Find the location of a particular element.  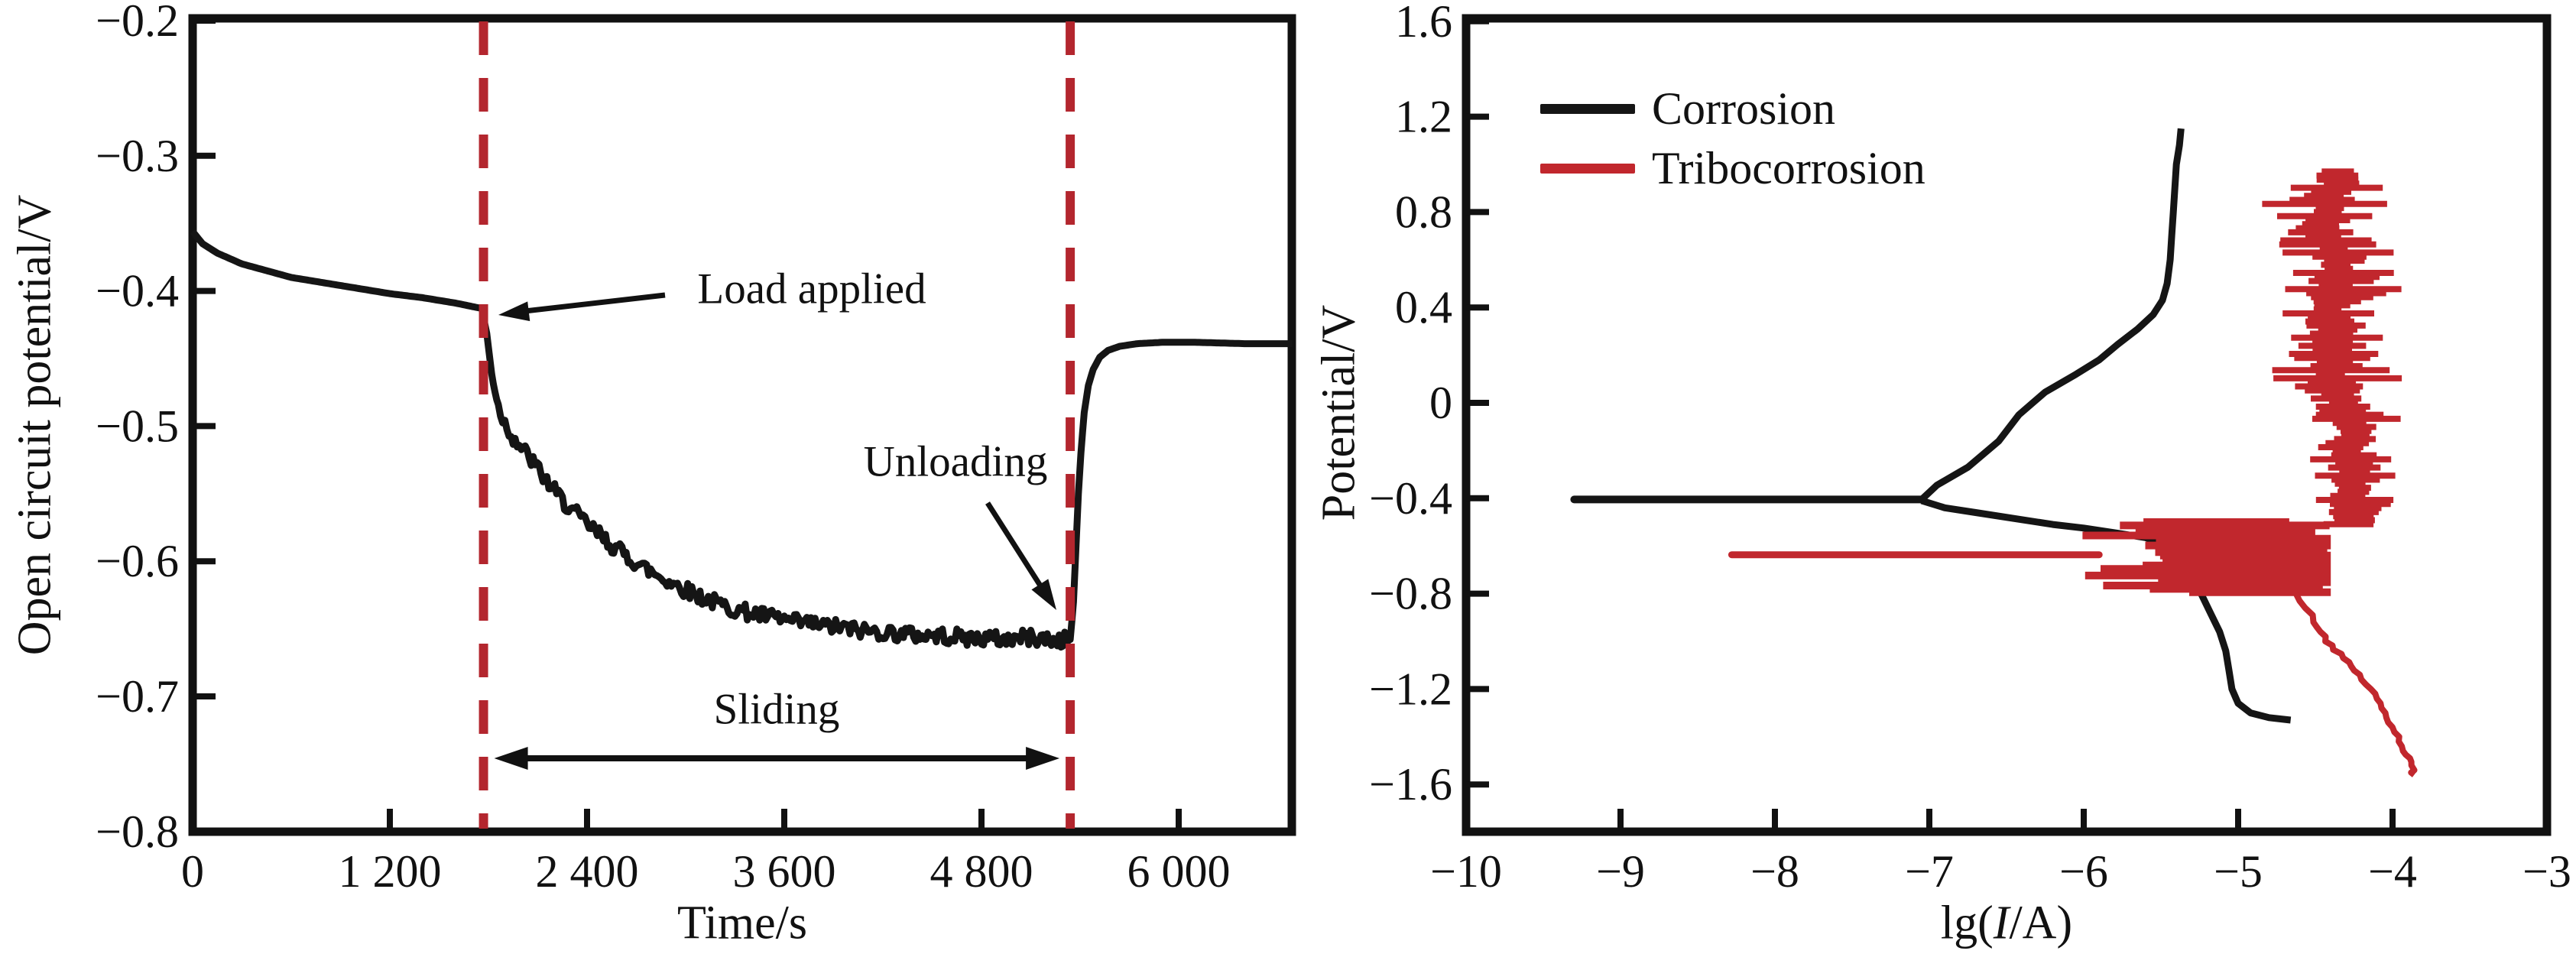

right-y-axis-title: Potential/V is located at coordinates (1338, 412).